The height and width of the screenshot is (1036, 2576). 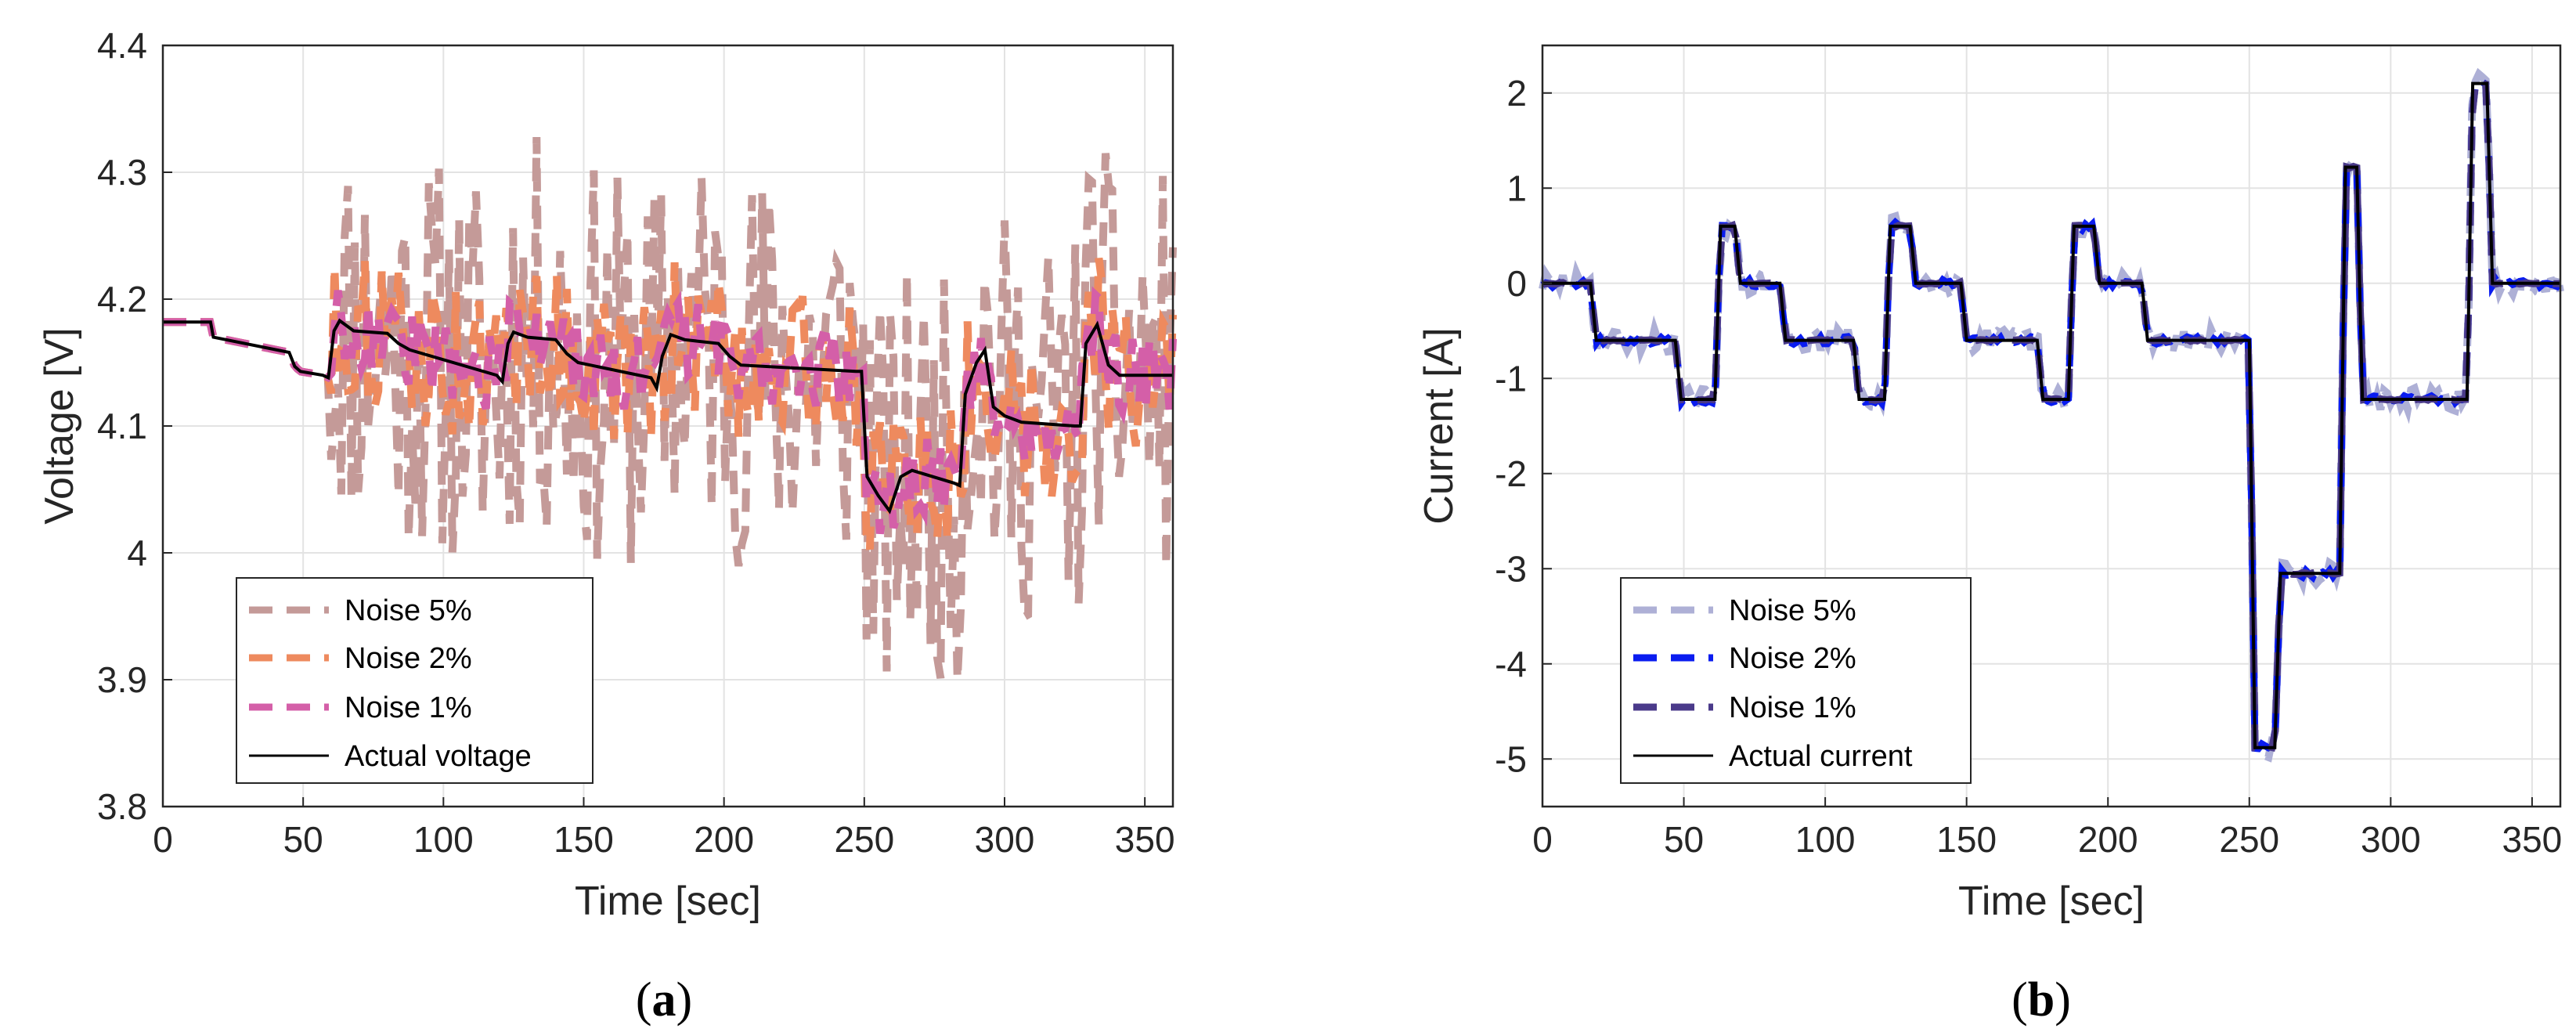 What do you see at coordinates (122, 806) in the screenshot?
I see `y-tick-label: 3.8` at bounding box center [122, 806].